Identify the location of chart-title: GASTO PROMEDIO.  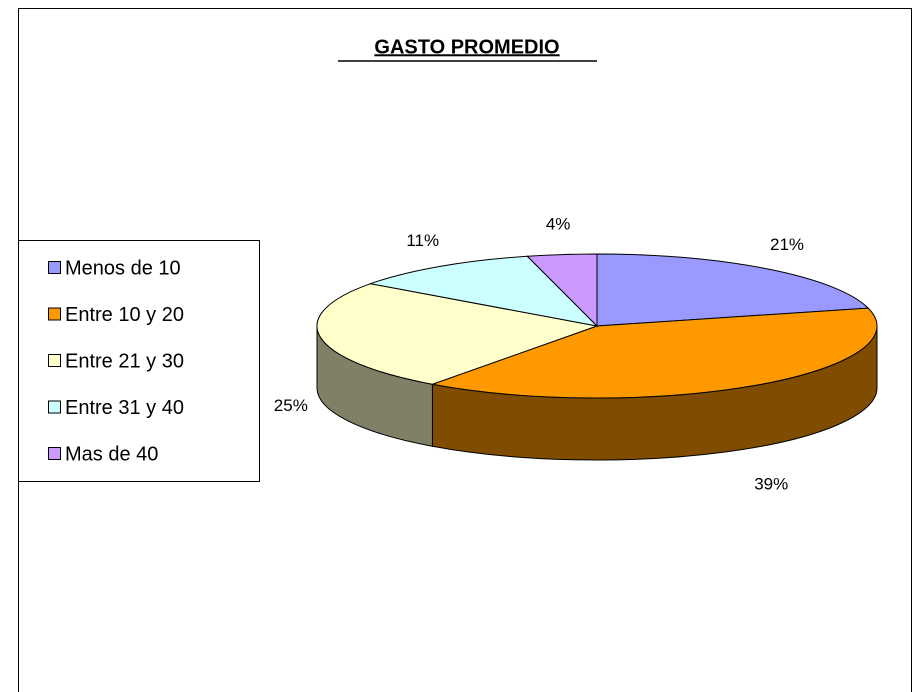
(466, 47).